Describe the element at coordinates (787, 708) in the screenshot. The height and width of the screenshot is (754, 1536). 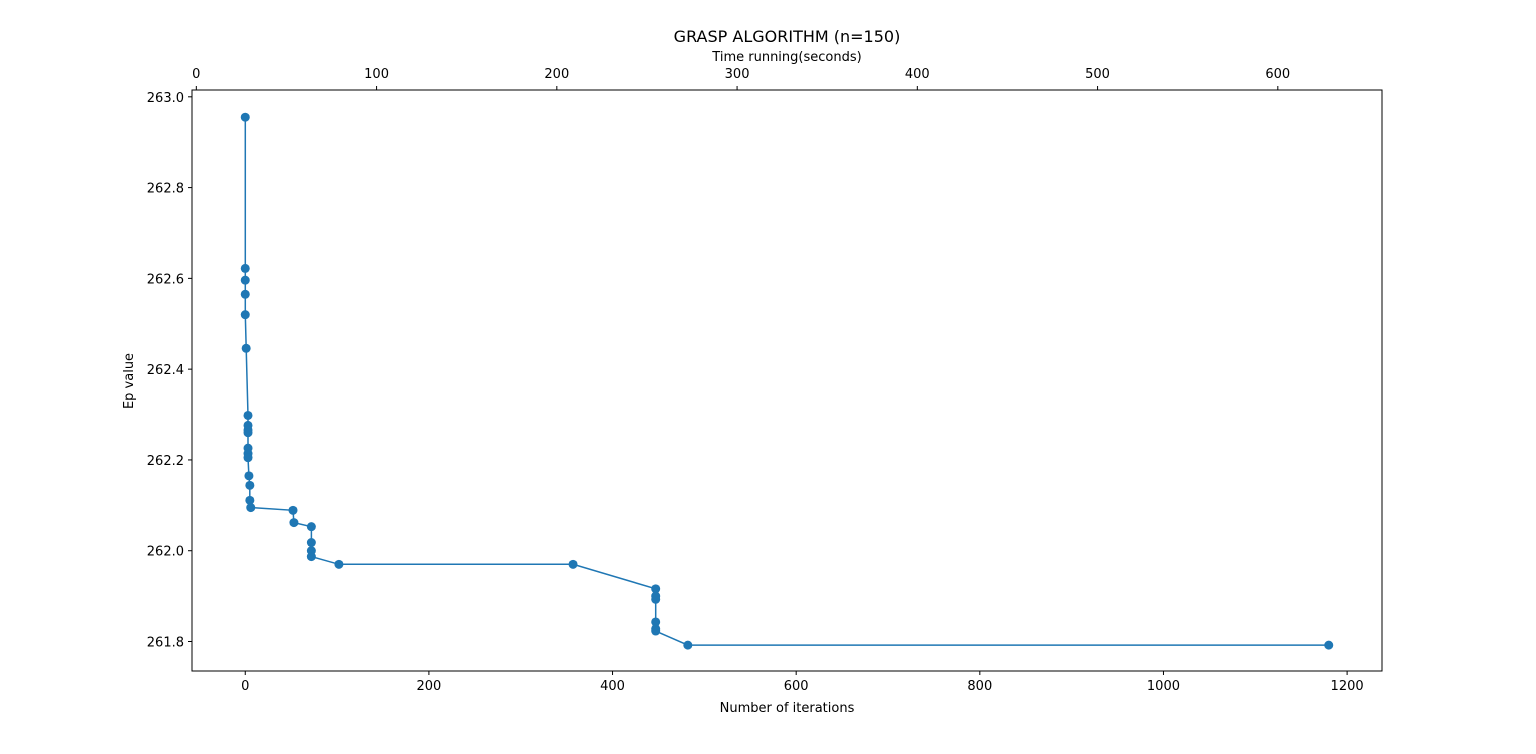
I see `x-axis-label: Number of iterations` at that location.